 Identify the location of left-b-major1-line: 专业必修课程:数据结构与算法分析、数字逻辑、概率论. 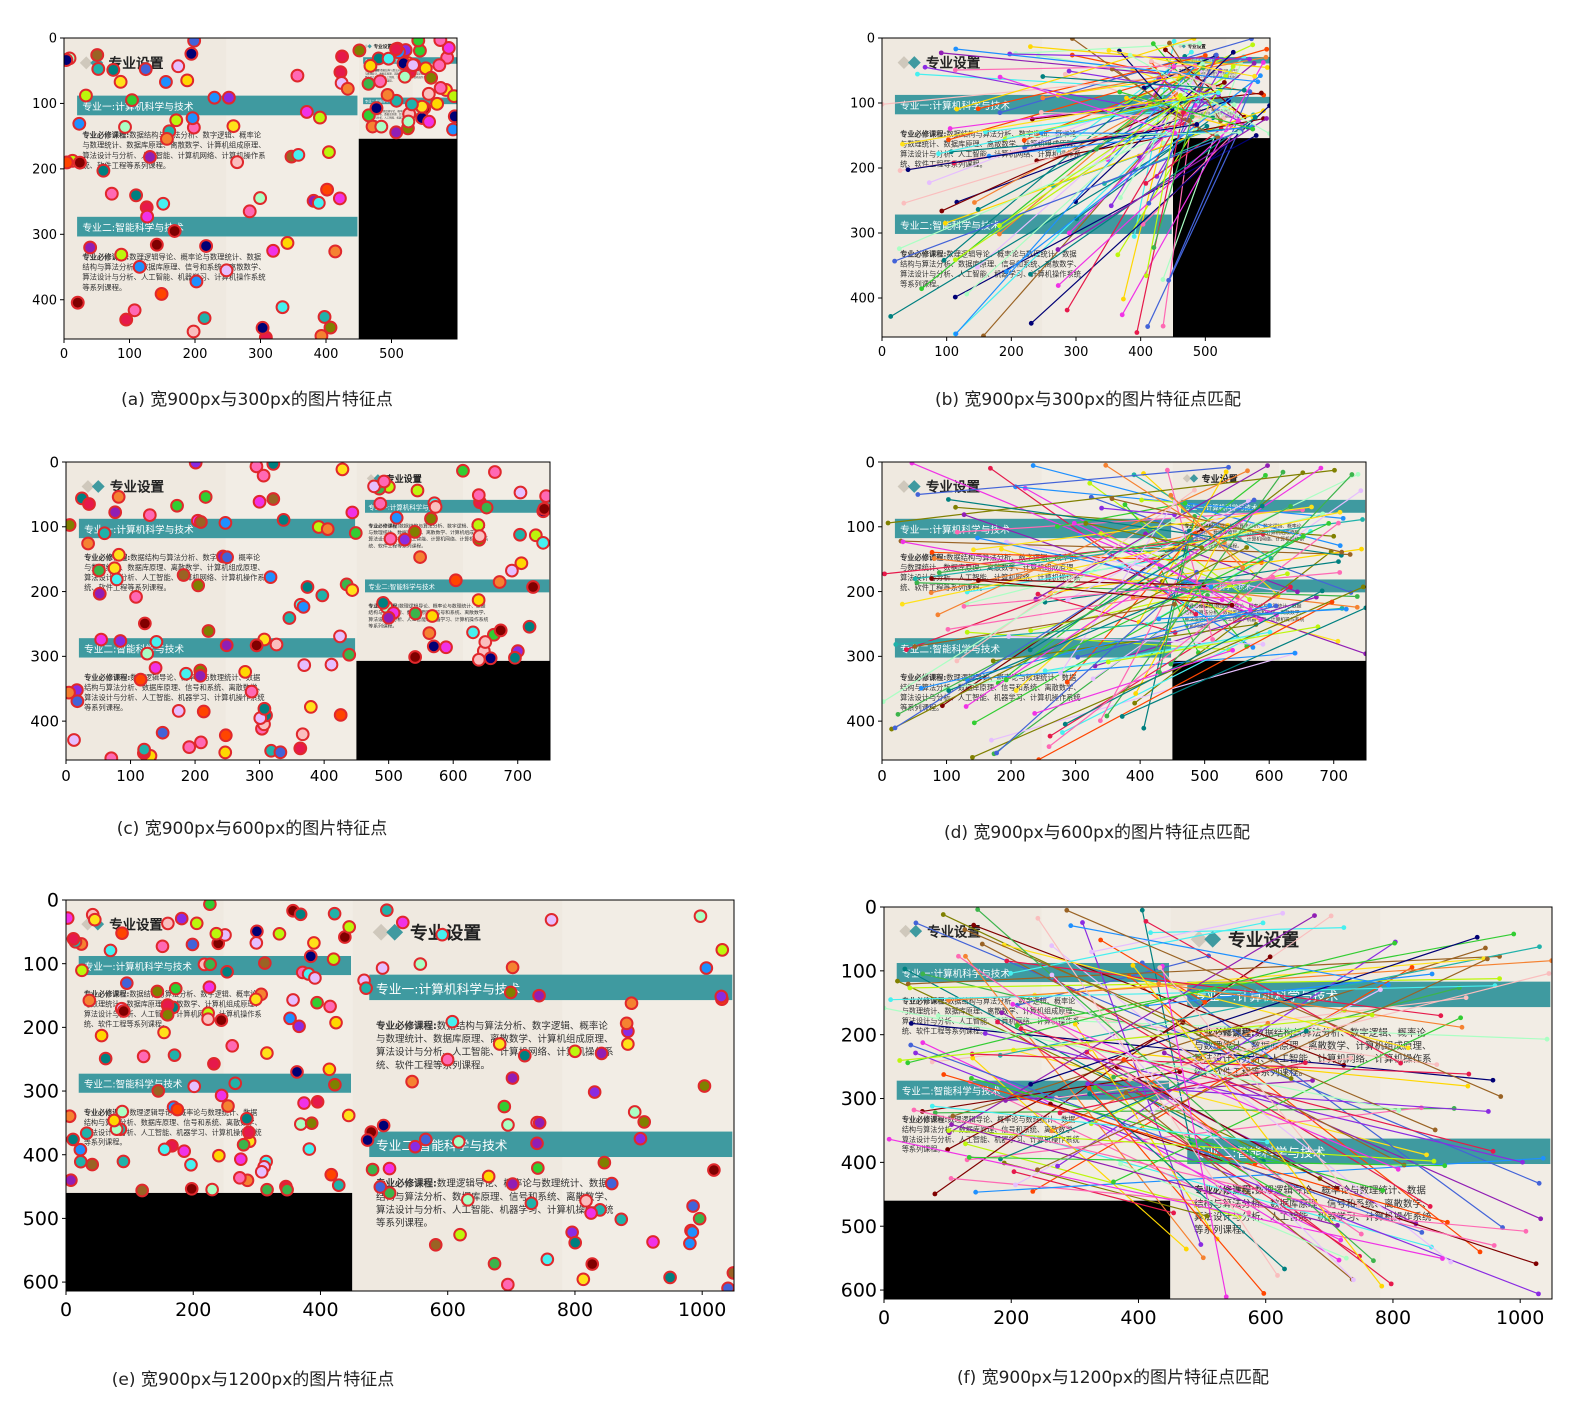
(988, 133).